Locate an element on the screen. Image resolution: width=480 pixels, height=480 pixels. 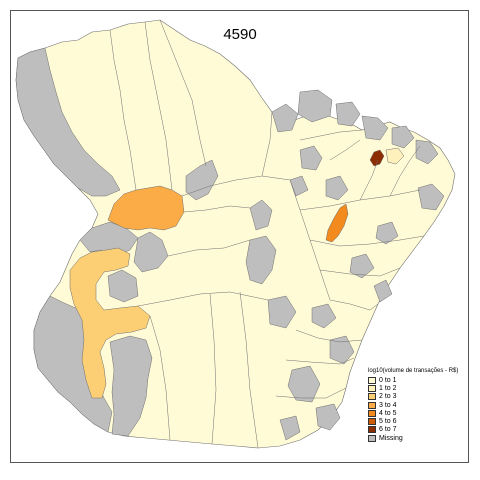
region-missing-nw is located at coordinates (68, 122).